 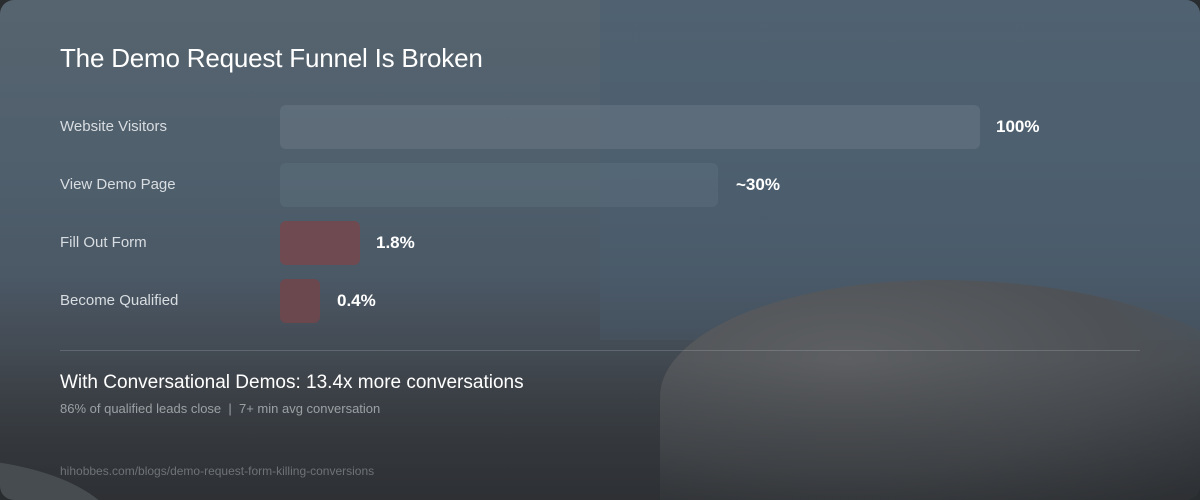 What do you see at coordinates (103, 242) in the screenshot?
I see `funnel-row-label: Fill Out Form` at bounding box center [103, 242].